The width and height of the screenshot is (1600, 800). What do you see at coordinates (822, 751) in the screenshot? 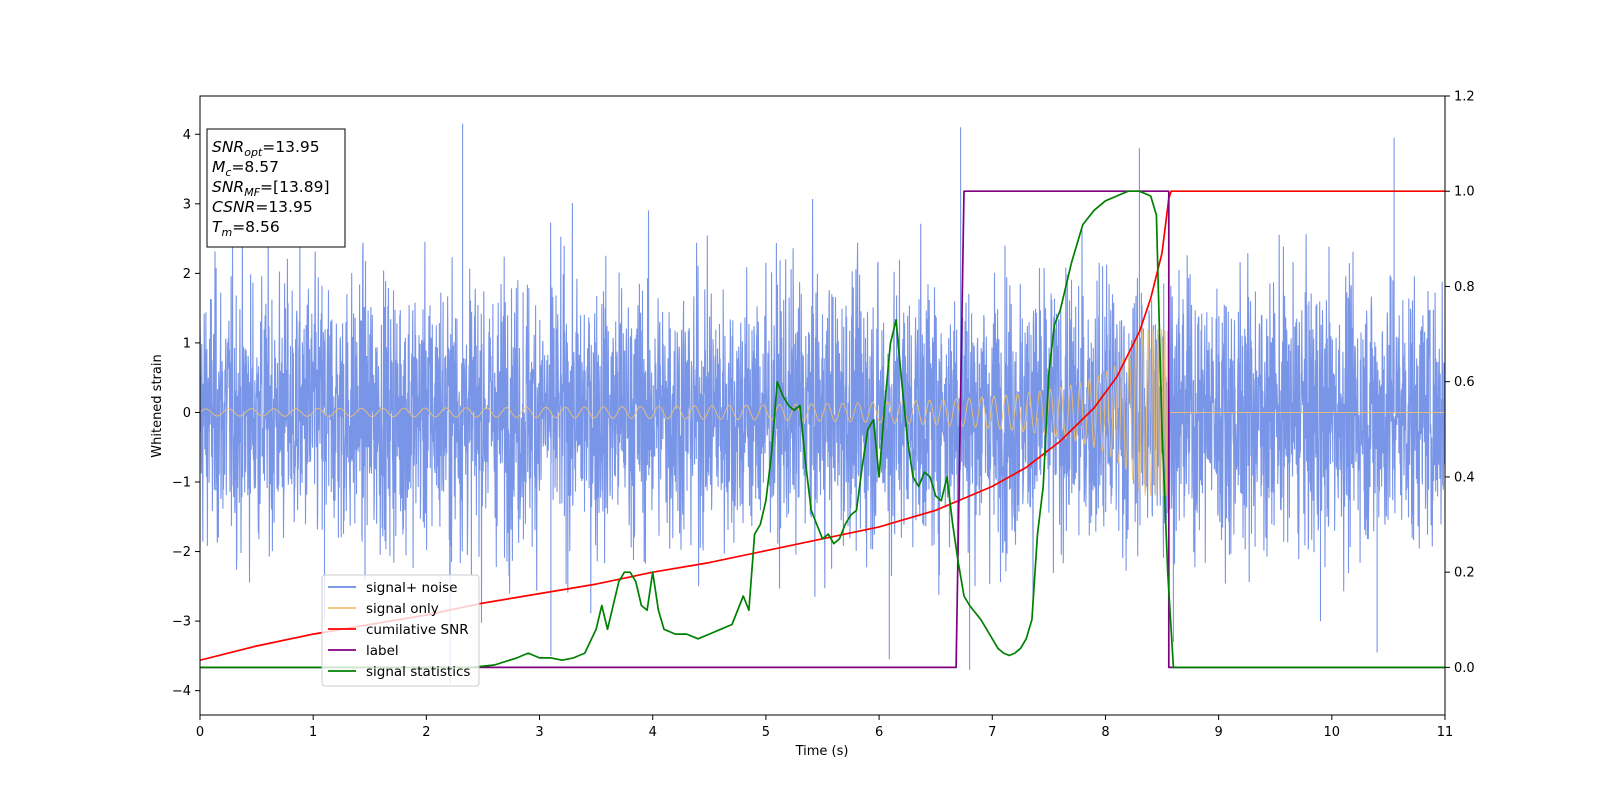
I see `x-axis-label: Time (s)` at bounding box center [822, 751].